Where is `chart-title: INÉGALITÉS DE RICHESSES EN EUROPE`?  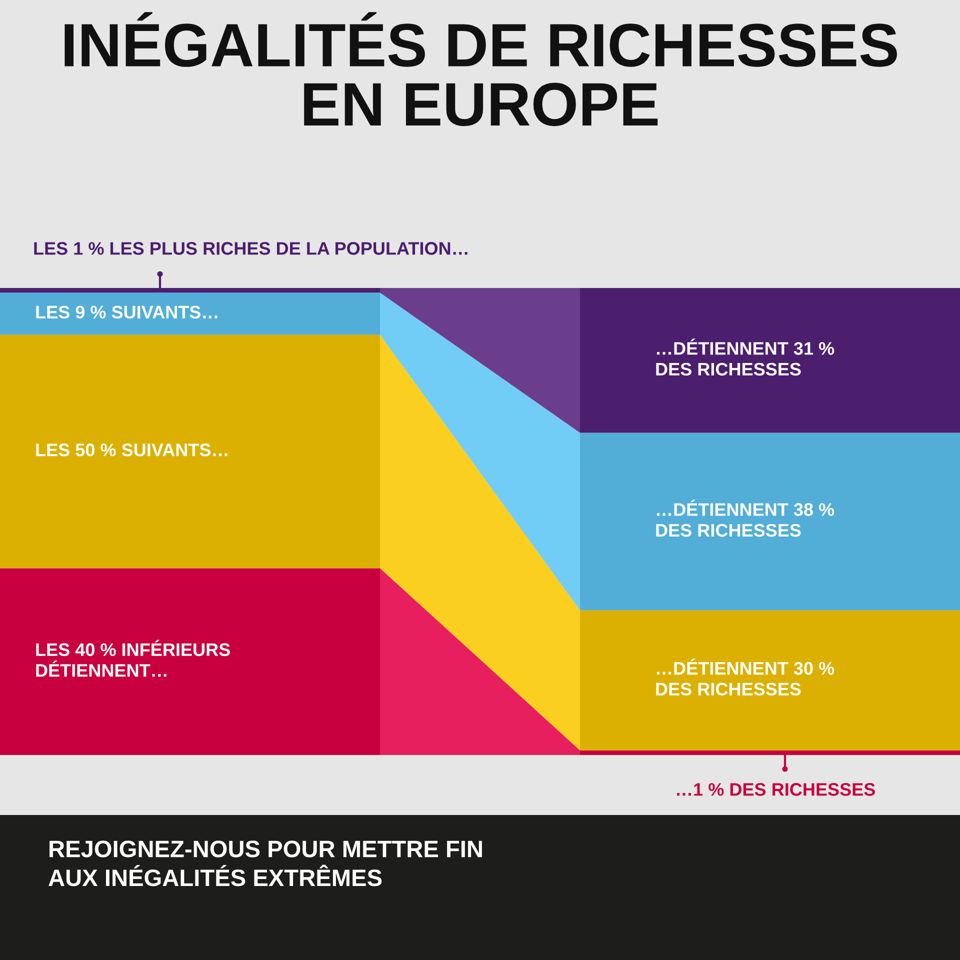
chart-title: INÉGALITÉS DE RICHESSES EN EUROPE is located at coordinates (480, 69).